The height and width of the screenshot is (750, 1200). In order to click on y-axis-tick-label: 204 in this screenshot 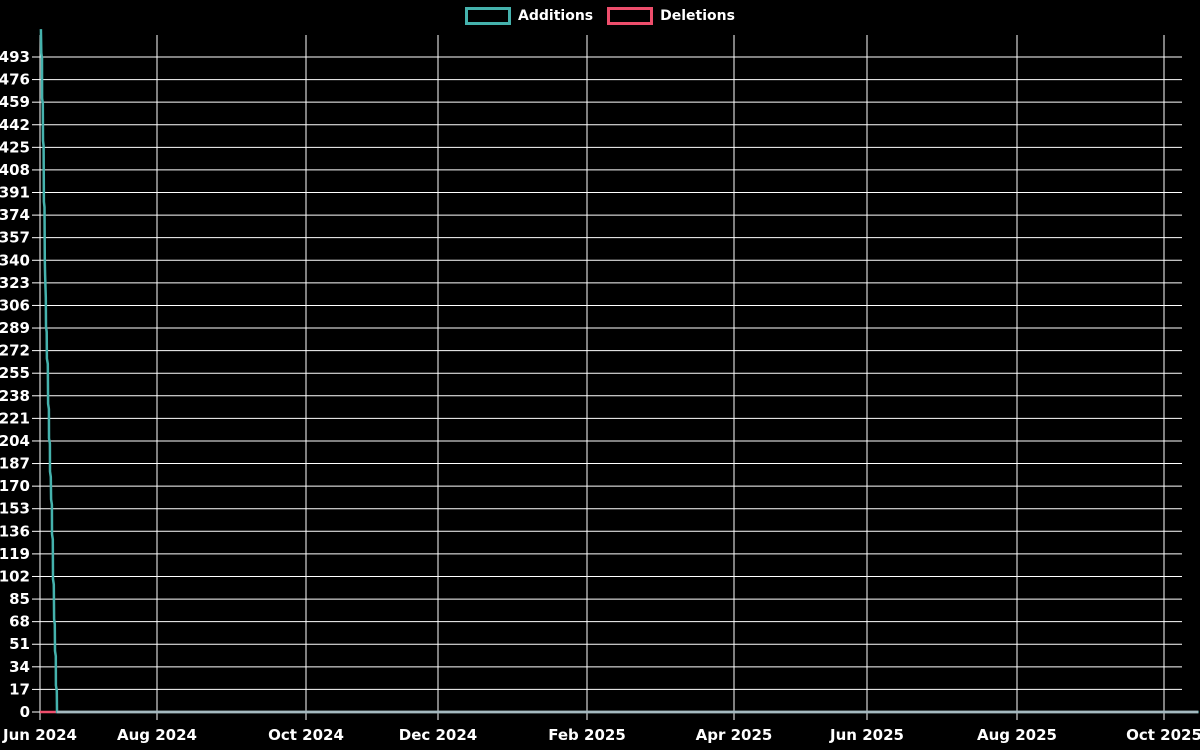, I will do `click(15, 441)`.